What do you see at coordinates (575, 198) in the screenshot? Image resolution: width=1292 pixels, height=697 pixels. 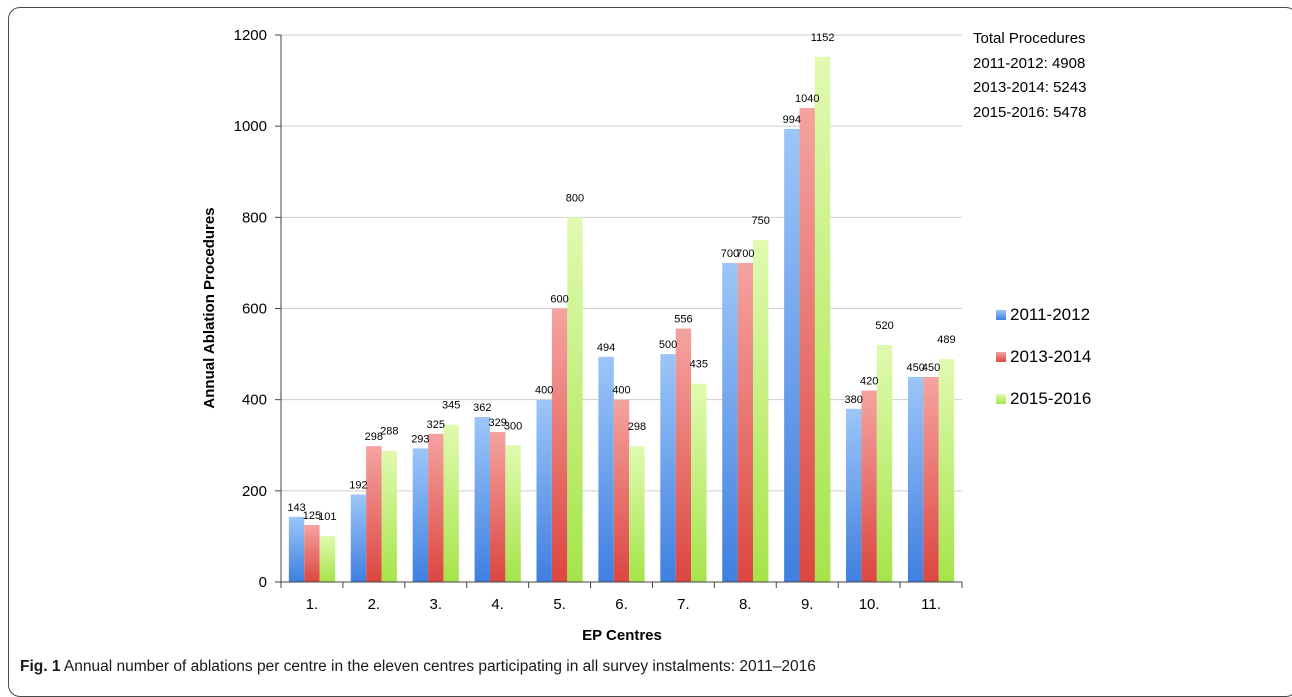 I see `data-label: 800` at bounding box center [575, 198].